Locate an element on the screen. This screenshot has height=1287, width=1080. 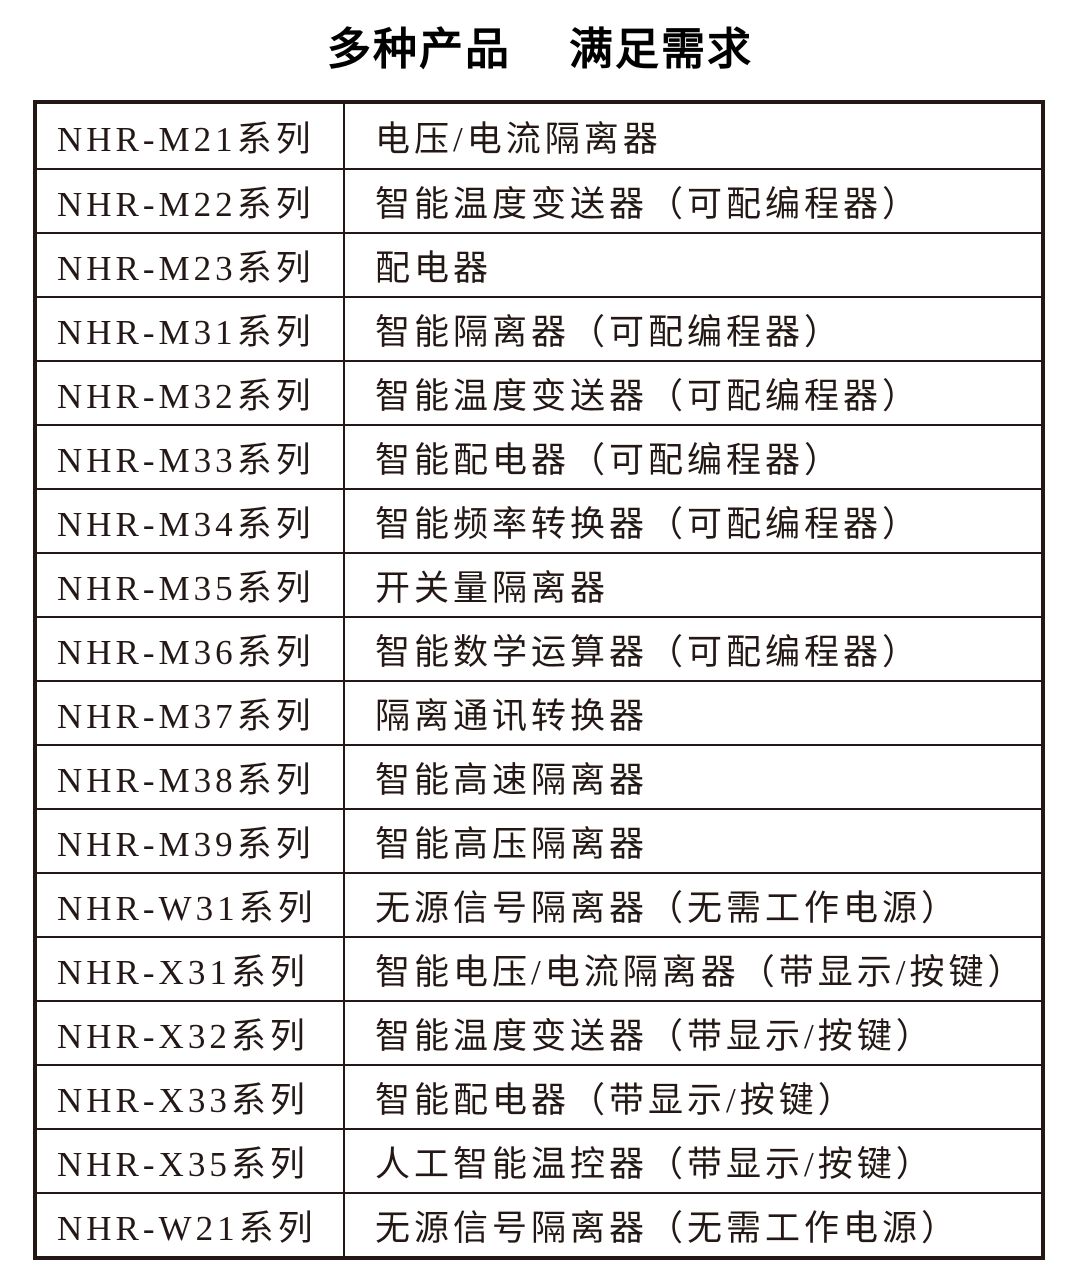
table-row: NHR-X31系列 智能电压/电流隔离器（带显示/按键） is located at coordinates (539, 968).